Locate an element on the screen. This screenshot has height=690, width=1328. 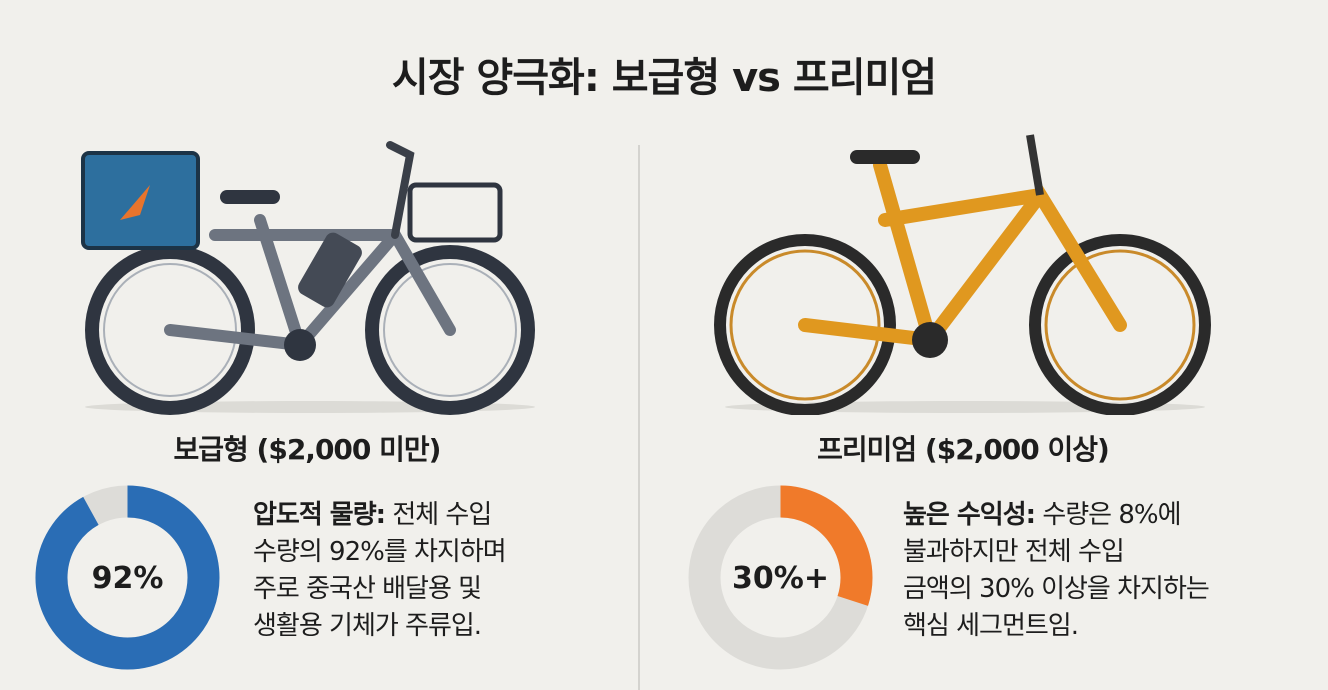
desc-line: 주로 중국산 배달용 및 is located at coordinates (367, 589).